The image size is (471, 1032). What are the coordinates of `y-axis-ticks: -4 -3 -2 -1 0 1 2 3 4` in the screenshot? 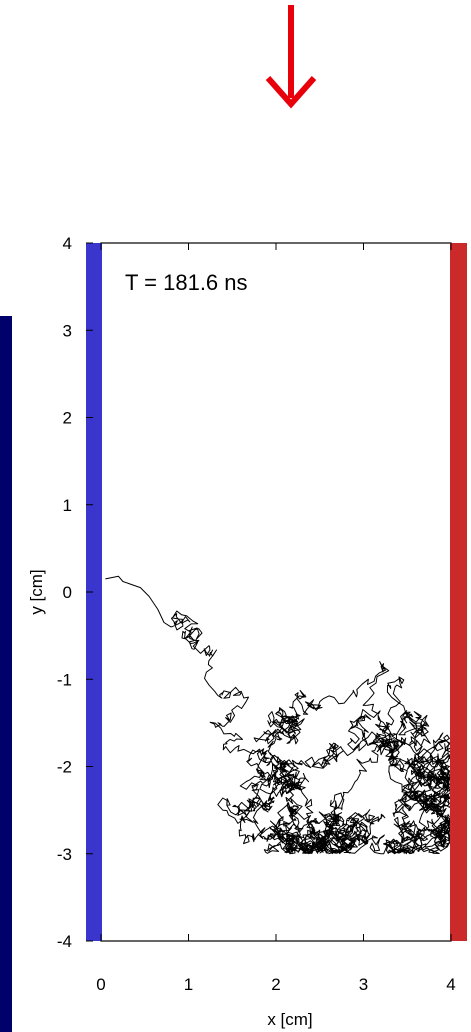 It's located at (75, 592).